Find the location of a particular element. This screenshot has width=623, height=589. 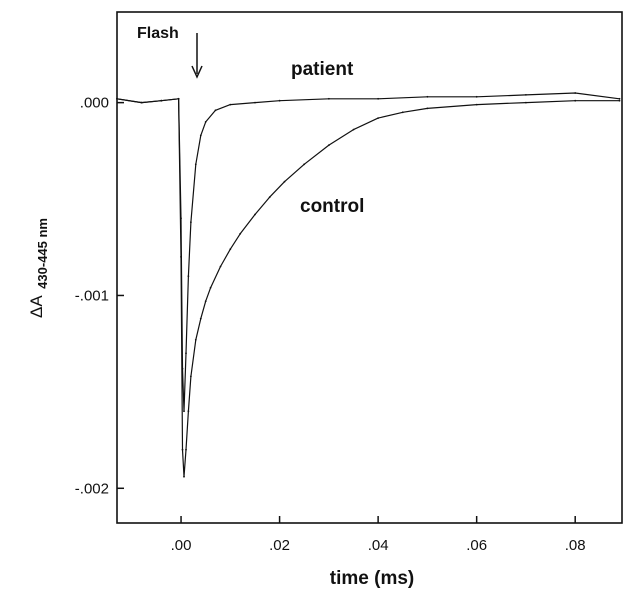

x-tick-label: .06 is located at coordinates (476, 545).